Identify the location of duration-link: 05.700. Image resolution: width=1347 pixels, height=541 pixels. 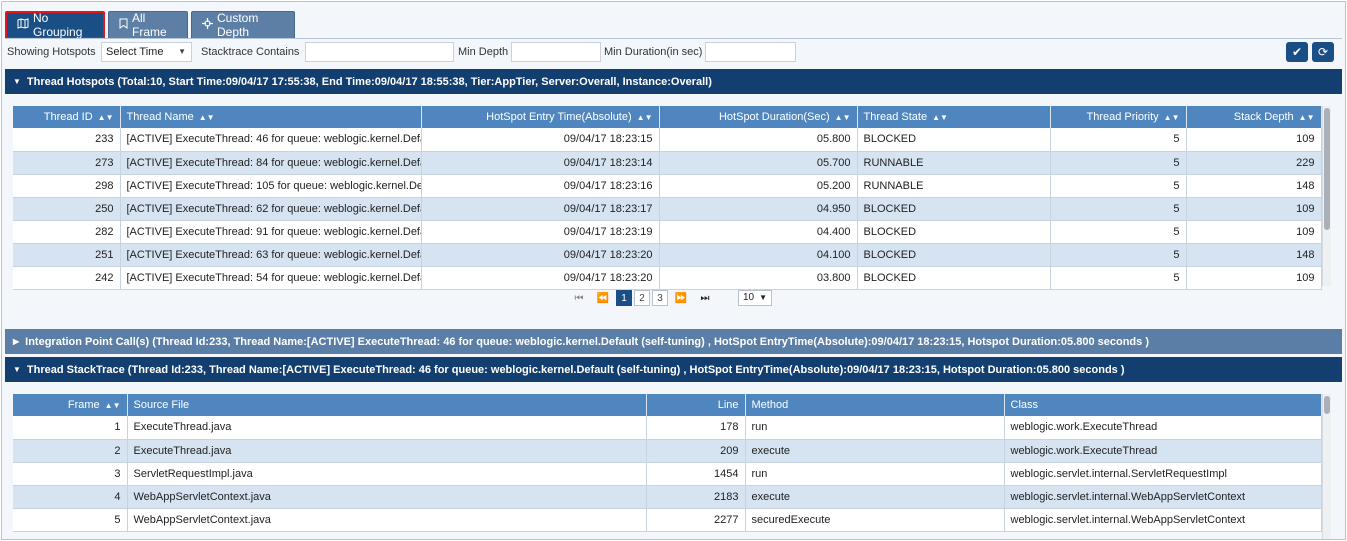
(758, 163).